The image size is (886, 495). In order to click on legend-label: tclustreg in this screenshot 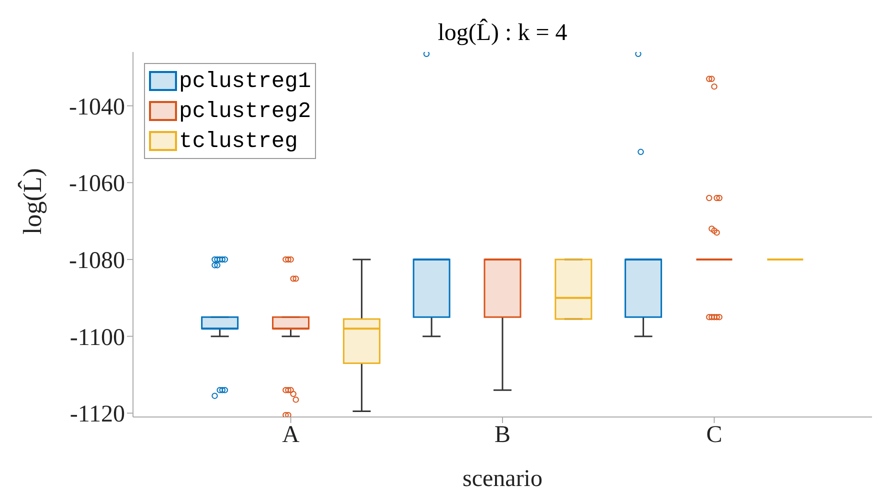, I will do `click(238, 141)`.